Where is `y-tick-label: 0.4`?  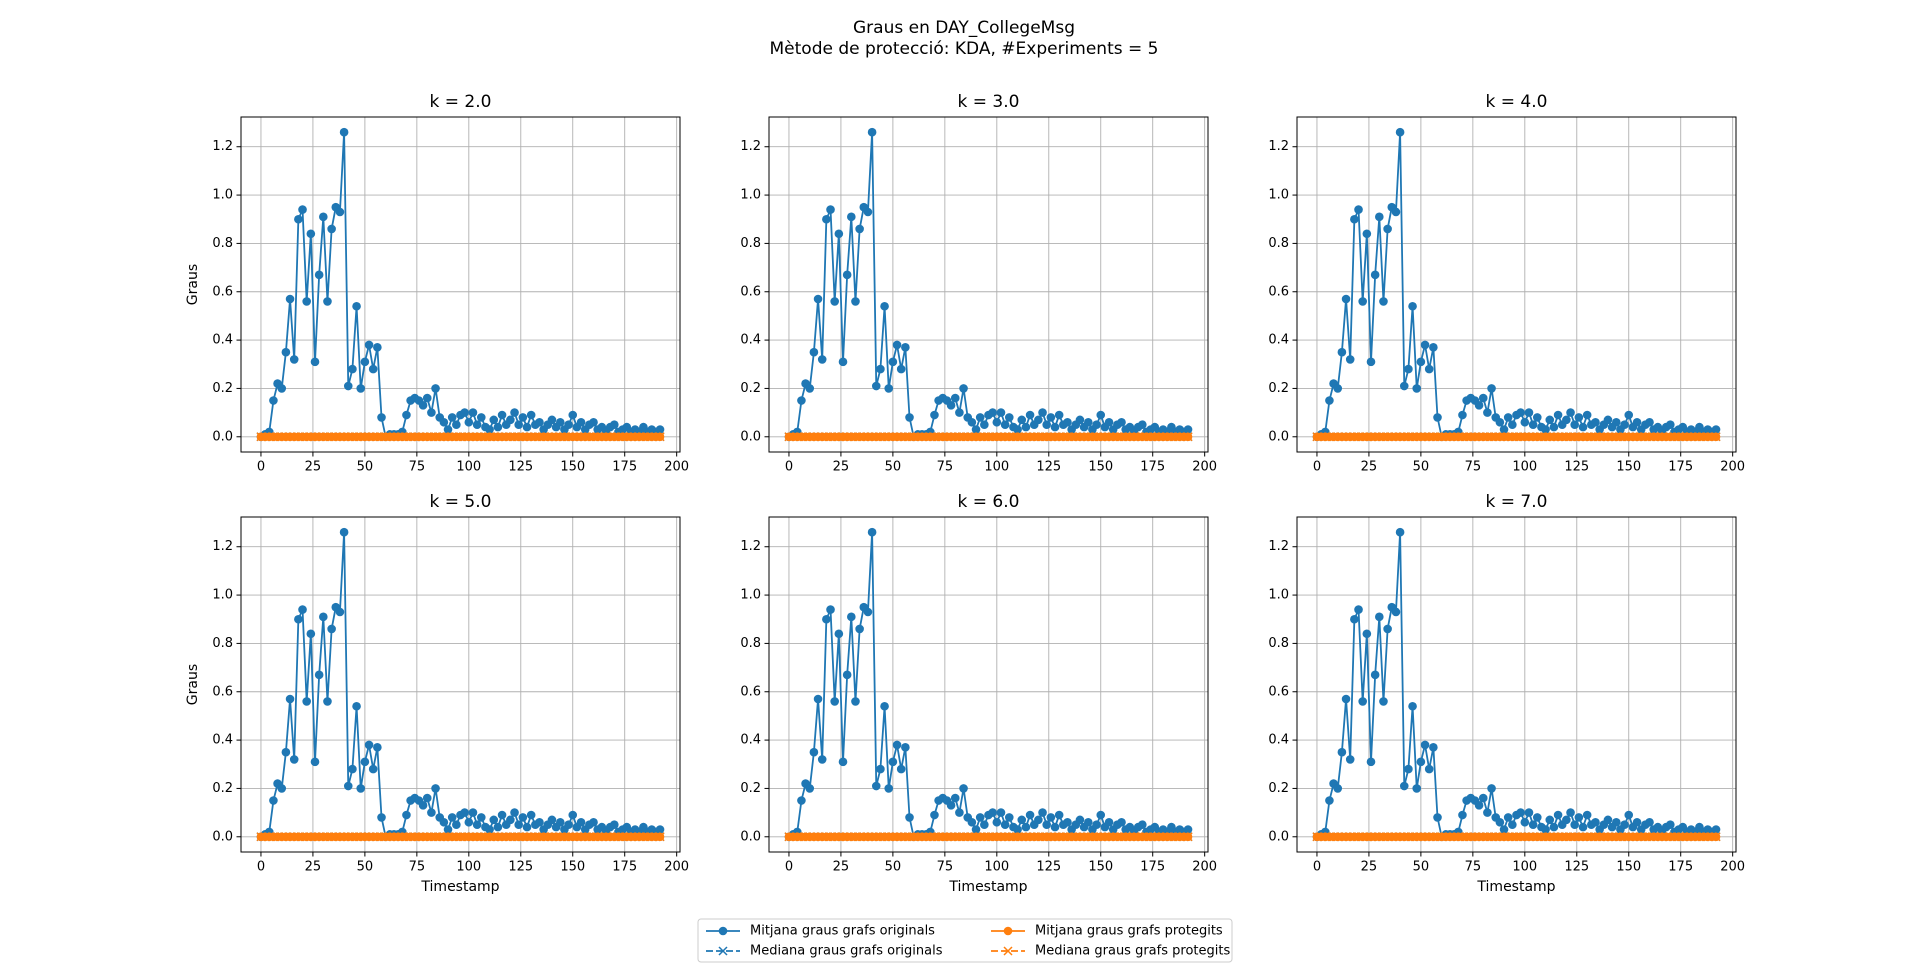 y-tick-label: 0.4 is located at coordinates (222, 340).